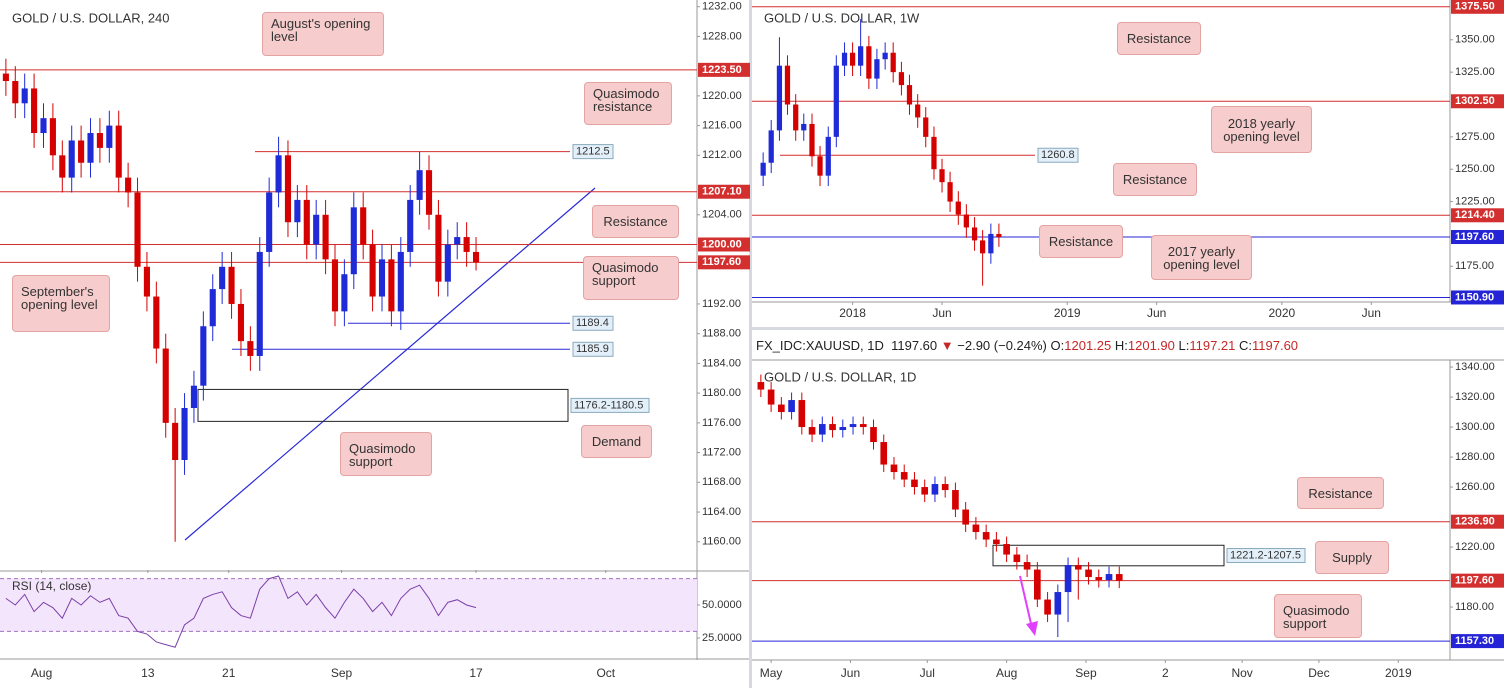  Describe the element at coordinates (1121, 345) in the screenshot. I see `high-label: H:` at that location.